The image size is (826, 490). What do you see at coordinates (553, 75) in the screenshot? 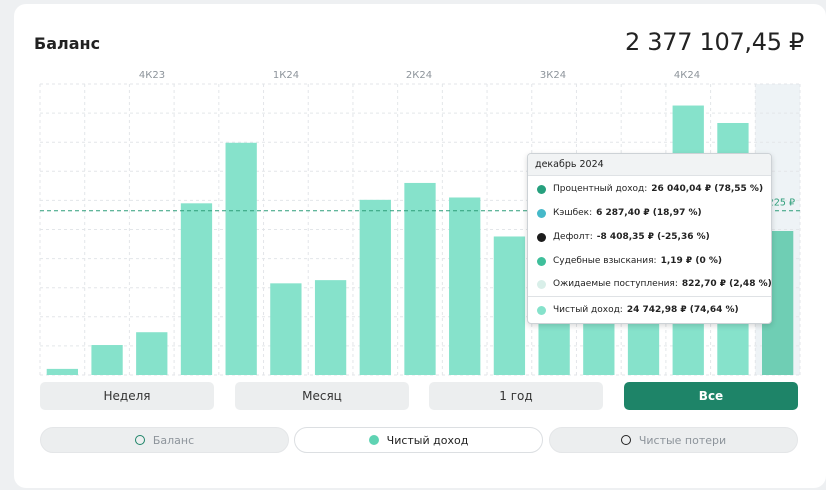
I see `quarter-label: 3К24` at bounding box center [553, 75].